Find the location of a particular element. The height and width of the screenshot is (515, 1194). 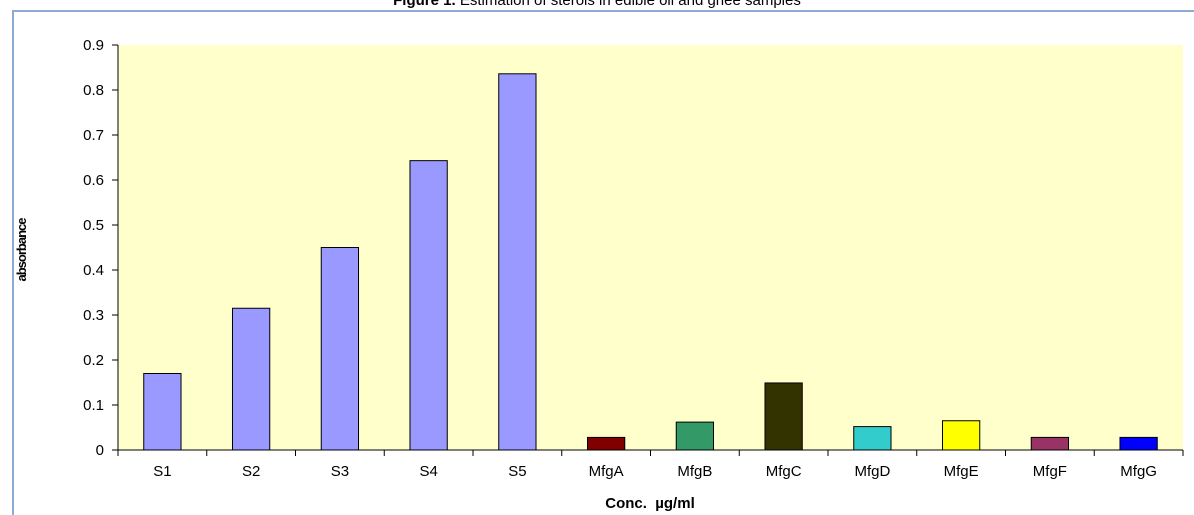

y-tick-label: 0.6 is located at coordinates (93, 180).